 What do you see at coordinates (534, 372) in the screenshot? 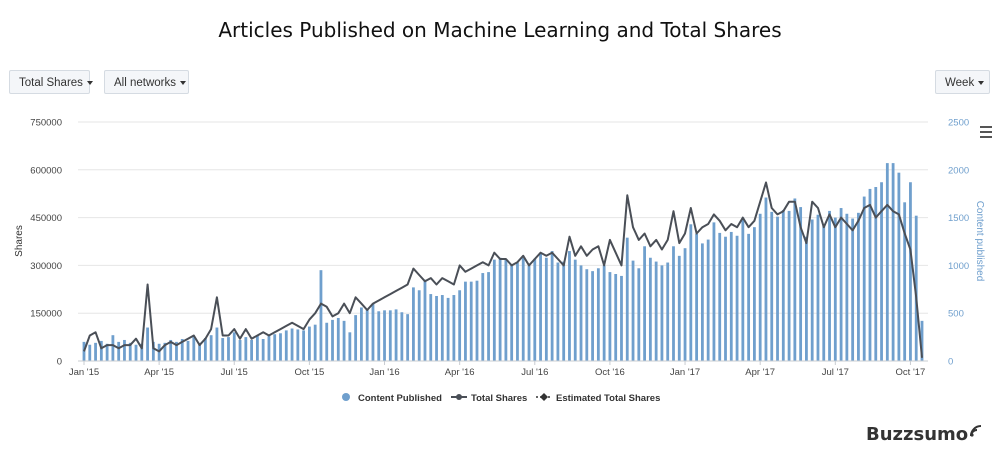
I see `x-tick-label: Jul '16` at bounding box center [534, 372].